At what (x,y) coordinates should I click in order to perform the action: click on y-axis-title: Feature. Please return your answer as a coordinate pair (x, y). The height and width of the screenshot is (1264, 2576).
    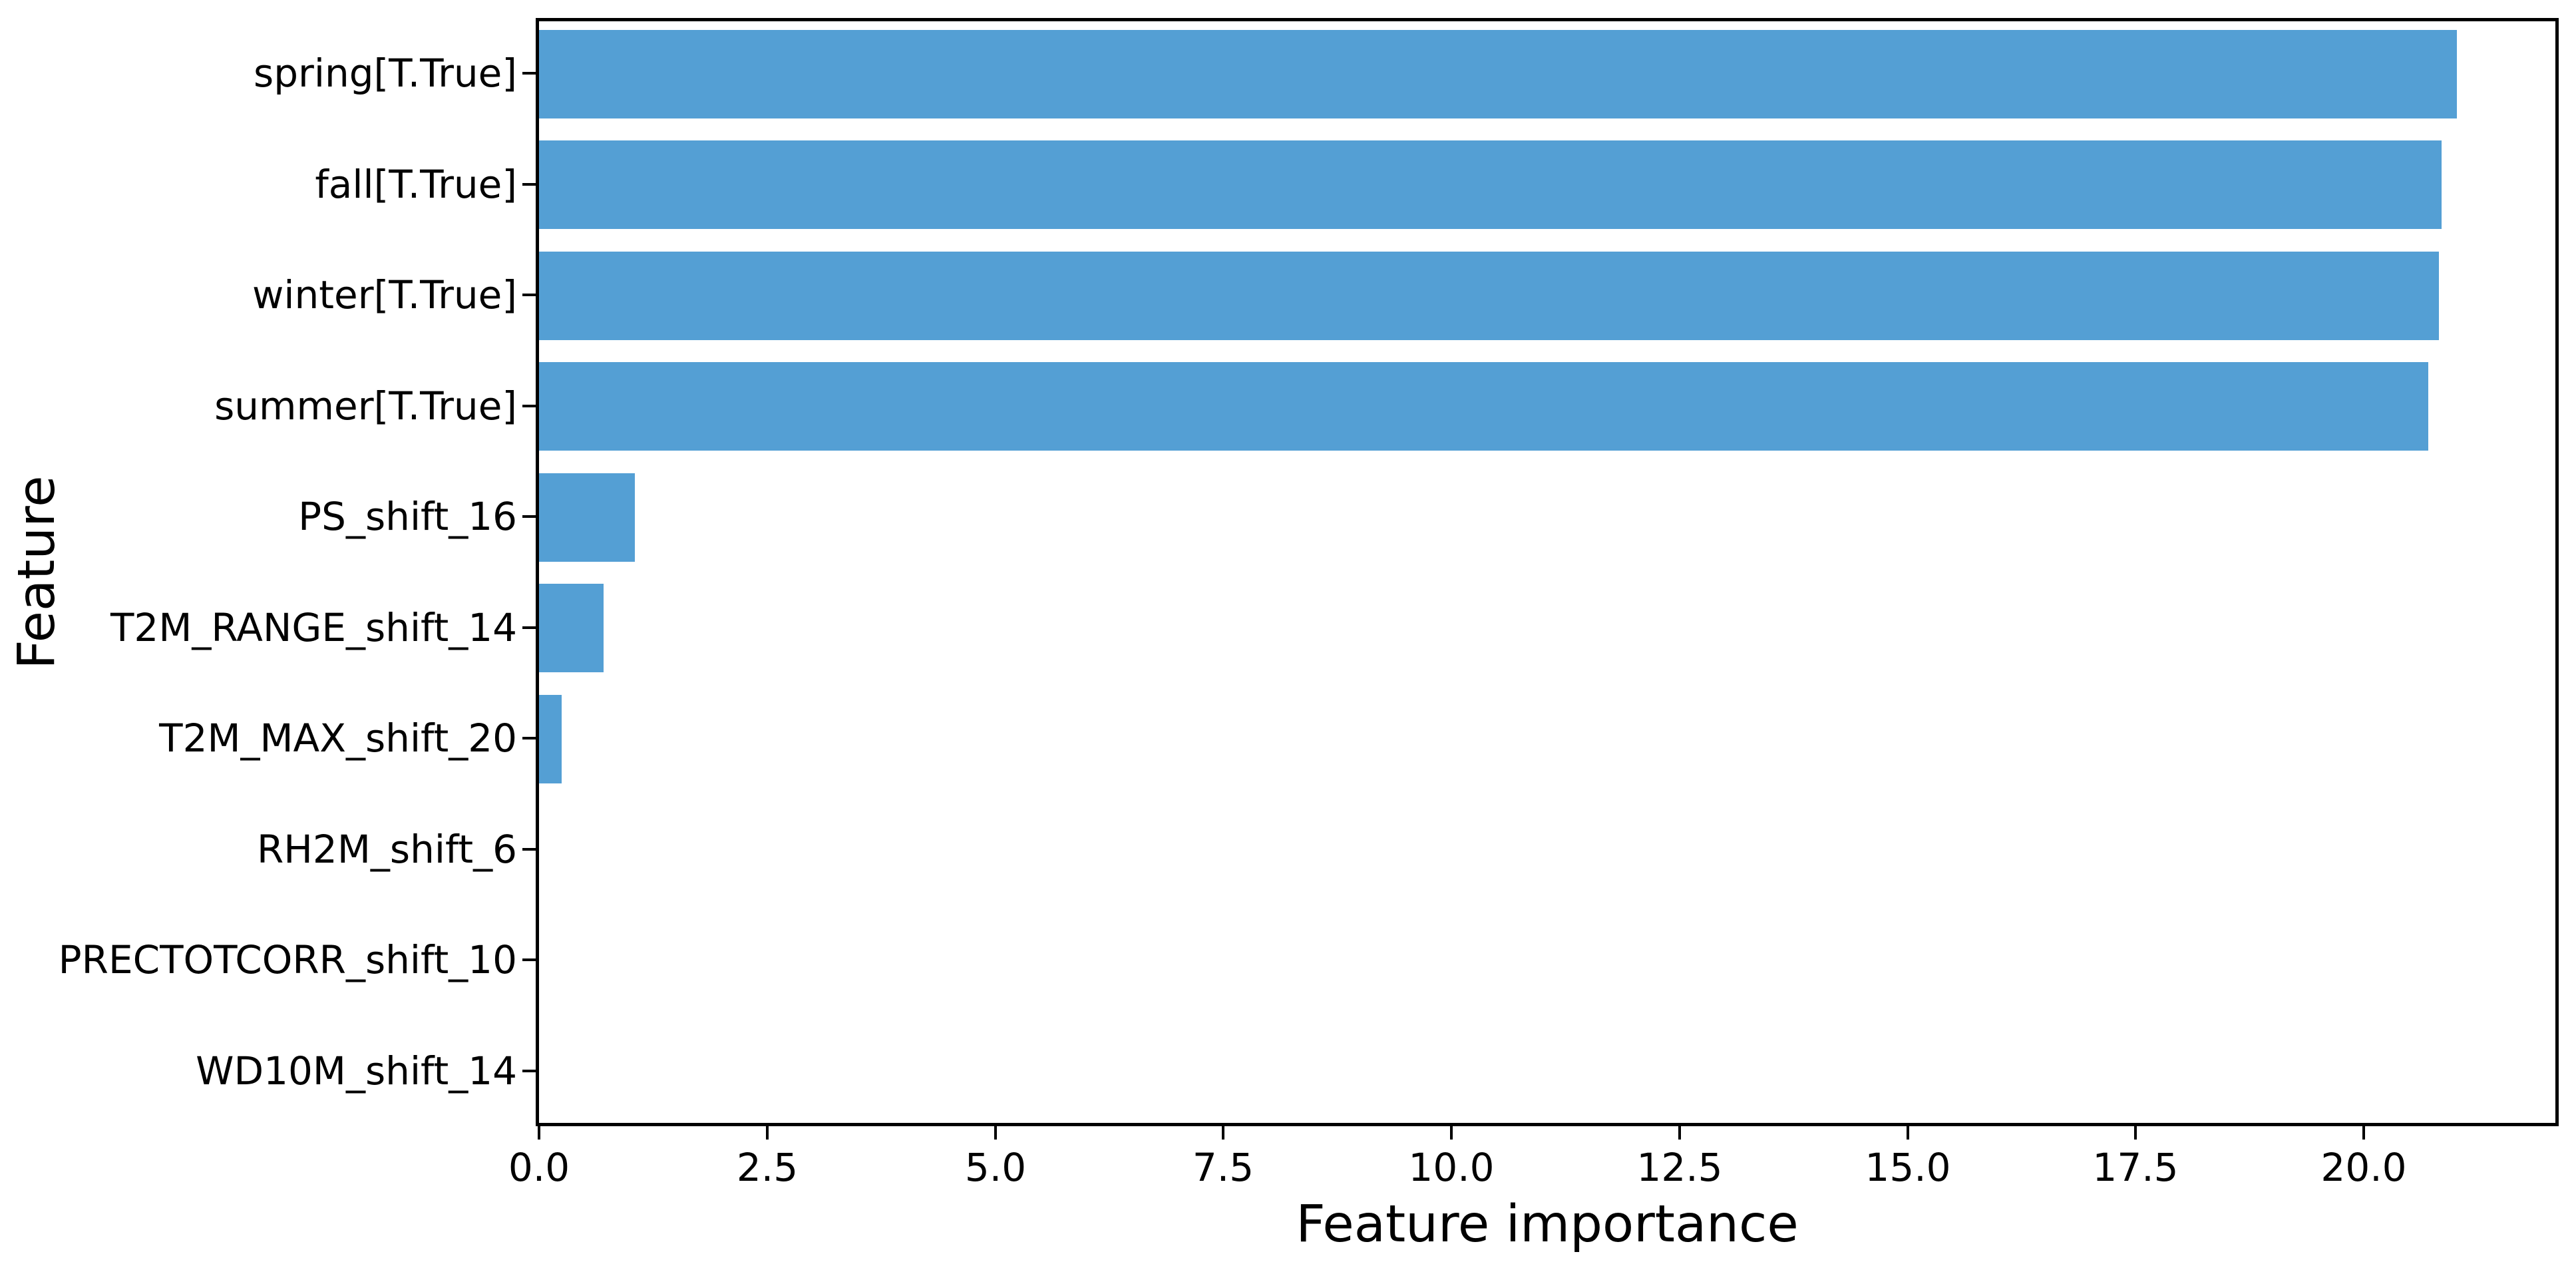
    Looking at the image, I should click on (37, 572).